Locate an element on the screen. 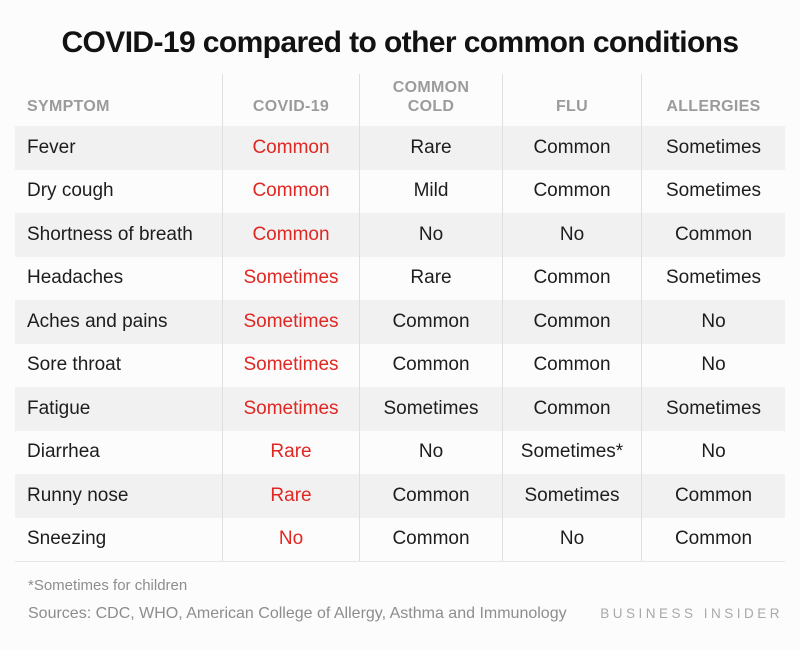 The height and width of the screenshot is (650, 800). table-row: Fever Common Rare Common Sometimes is located at coordinates (400, 148).